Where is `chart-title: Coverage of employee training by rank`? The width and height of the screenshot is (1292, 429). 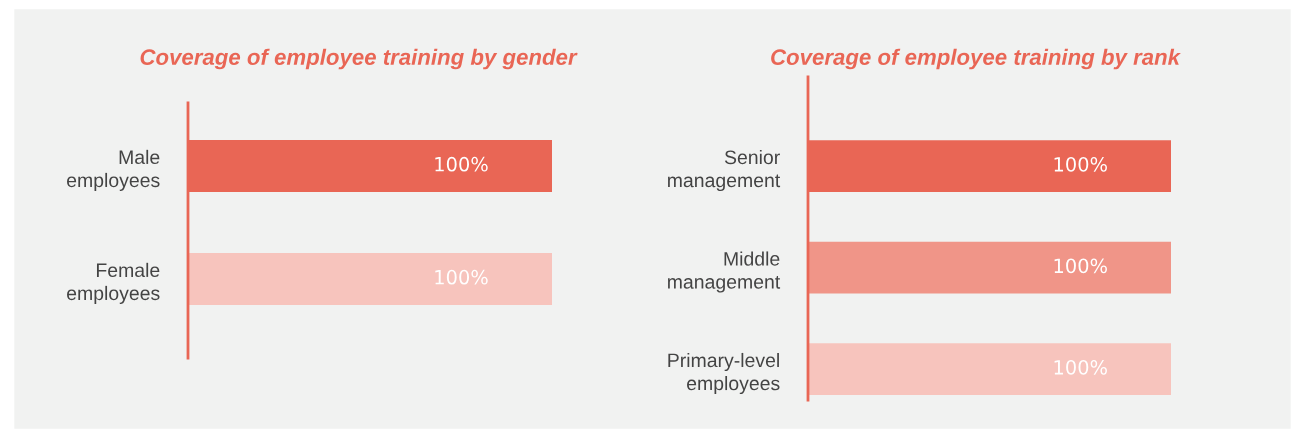 chart-title: Coverage of employee training by rank is located at coordinates (976, 59).